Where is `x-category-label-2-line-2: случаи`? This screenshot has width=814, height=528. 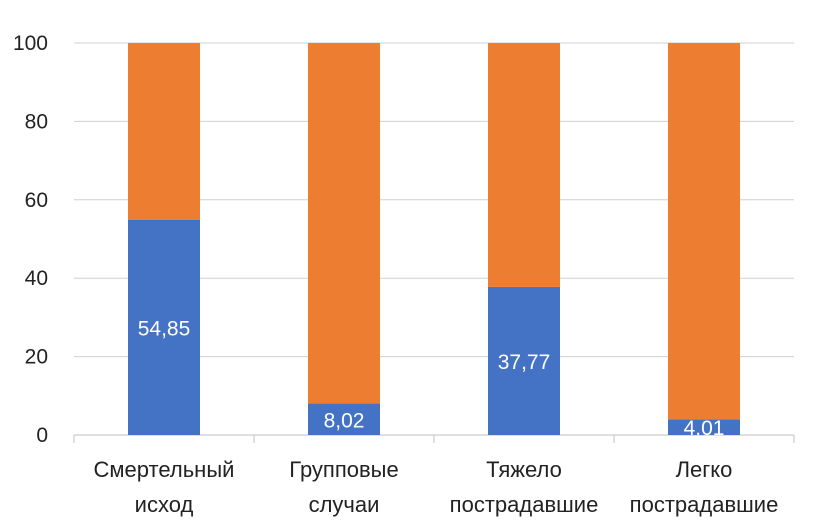
x-category-label-2-line-2: случаи is located at coordinates (344, 504).